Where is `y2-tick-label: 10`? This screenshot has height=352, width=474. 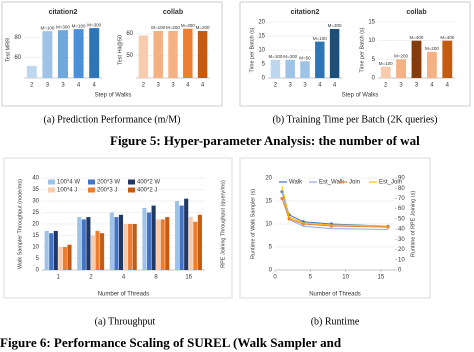 y2-tick-label: 10 is located at coordinates (401, 260).